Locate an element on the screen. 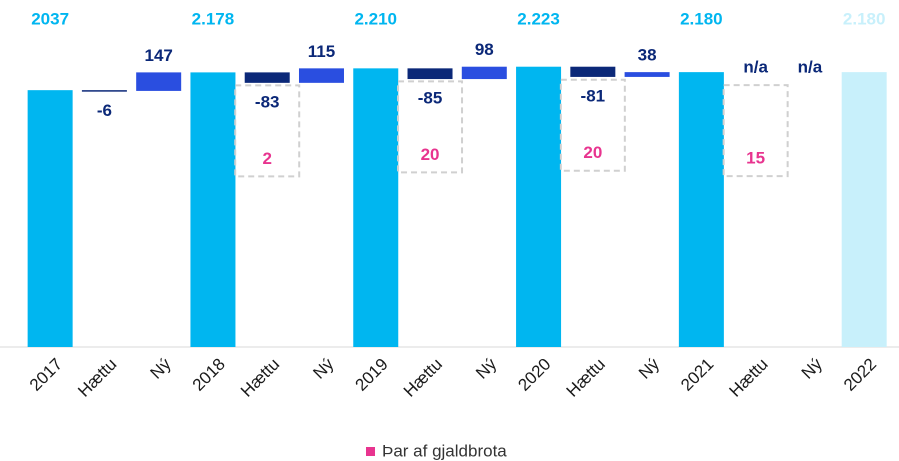 Image resolution: width=899 pixels, height=461 pixels. x-tick-label: 2017 is located at coordinates (46, 375).